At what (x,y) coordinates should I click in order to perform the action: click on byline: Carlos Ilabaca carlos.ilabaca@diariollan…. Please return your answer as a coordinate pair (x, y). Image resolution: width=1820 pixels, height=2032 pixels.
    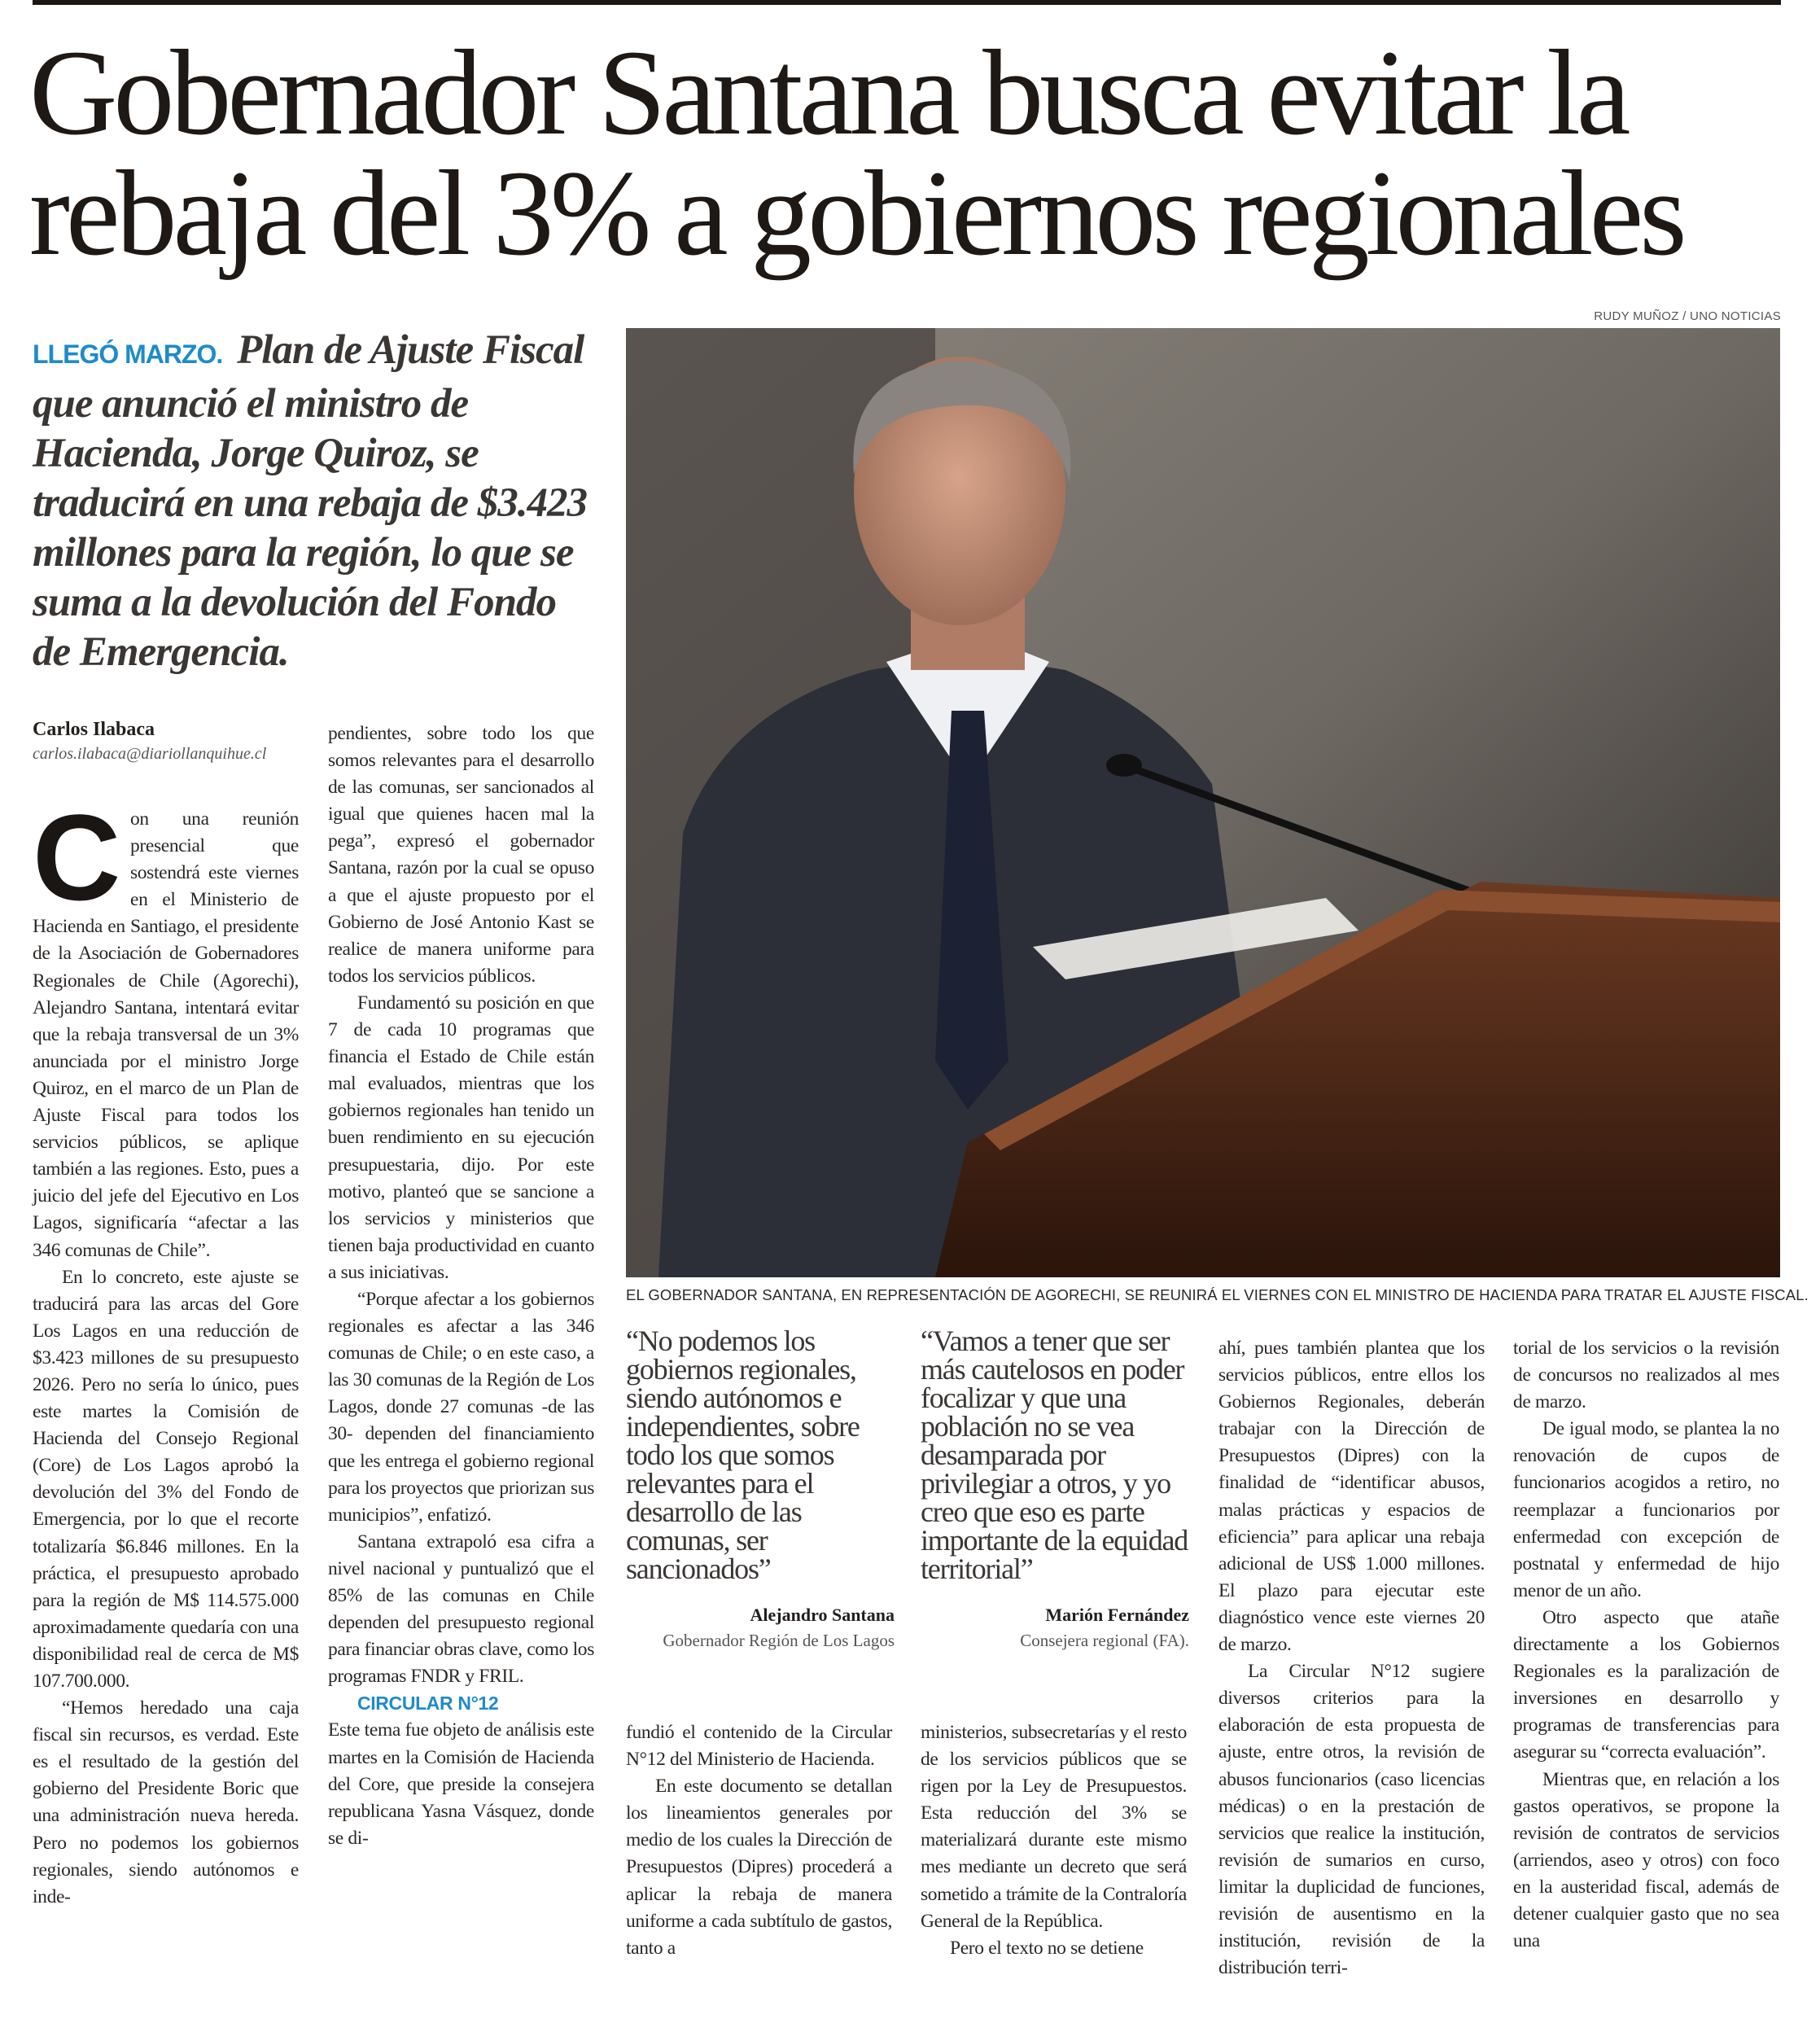
    Looking at the image, I should click on (167, 740).